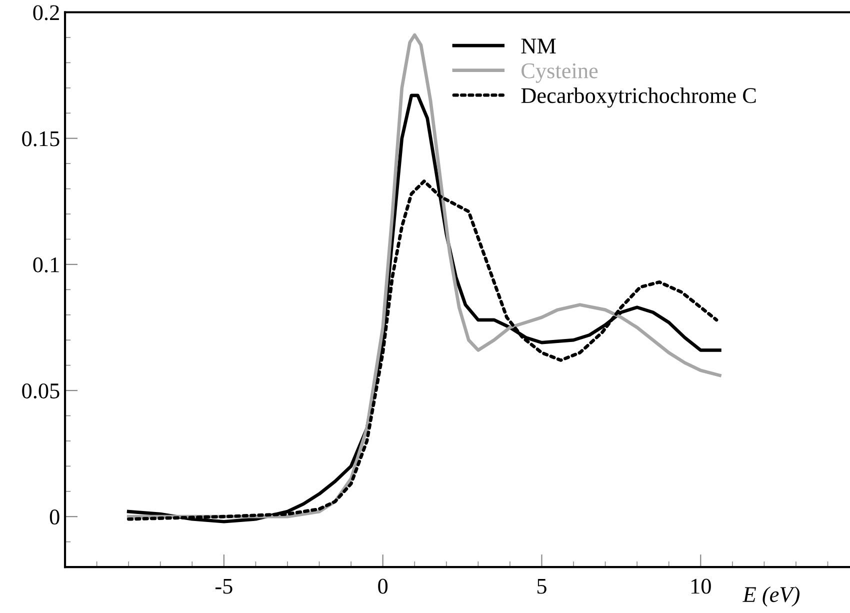  Describe the element at coordinates (46, 264) in the screenshot. I see `y-tick-label: 0.1` at that location.